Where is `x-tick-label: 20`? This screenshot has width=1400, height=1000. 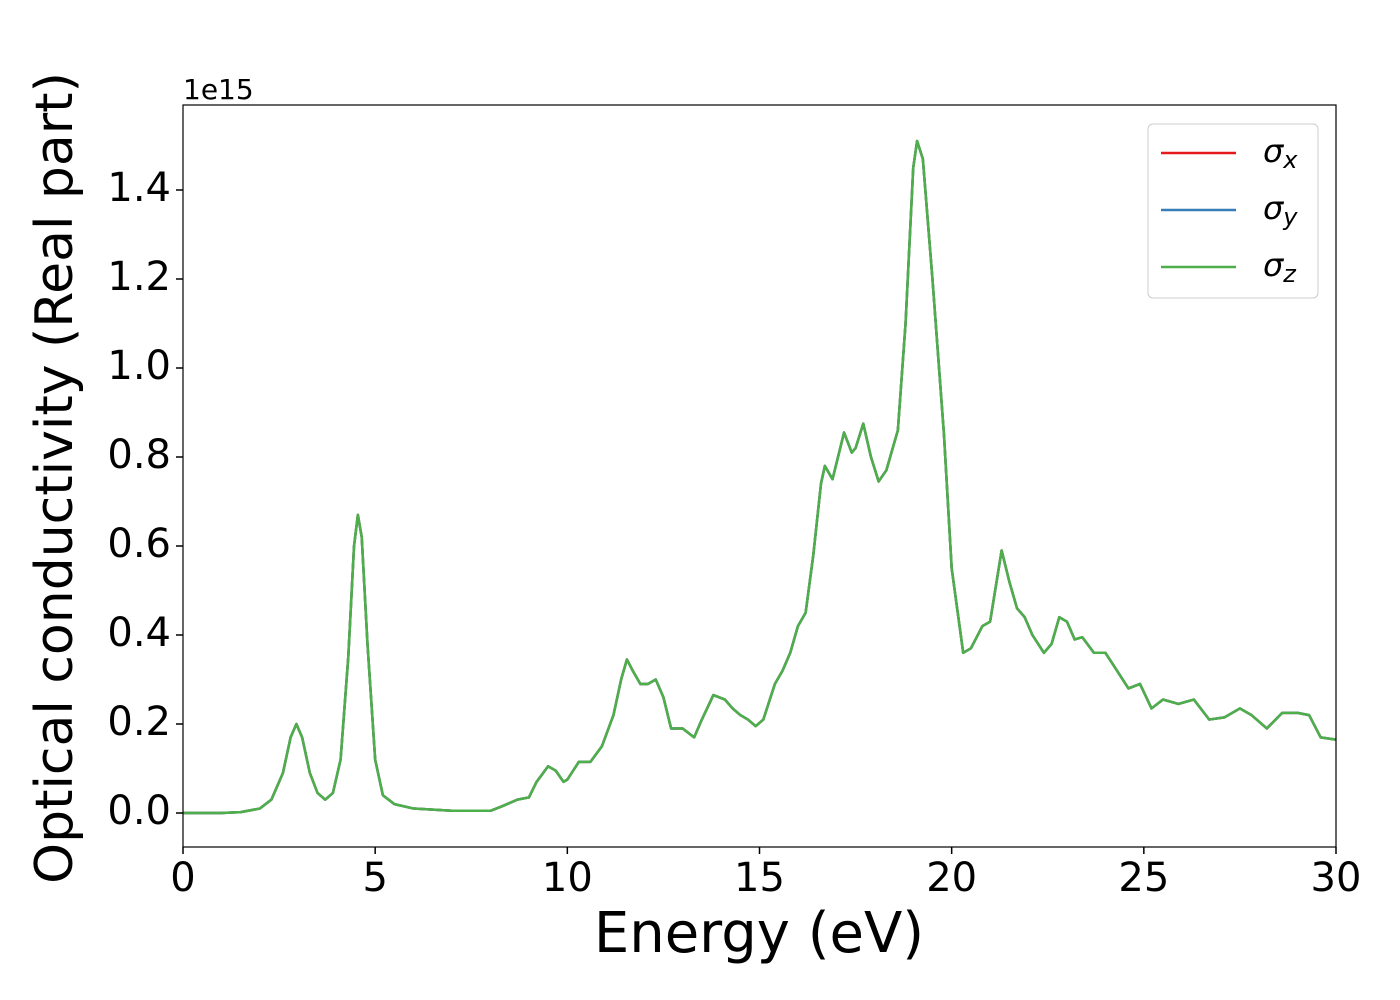
x-tick-label: 20 is located at coordinates (951, 878).